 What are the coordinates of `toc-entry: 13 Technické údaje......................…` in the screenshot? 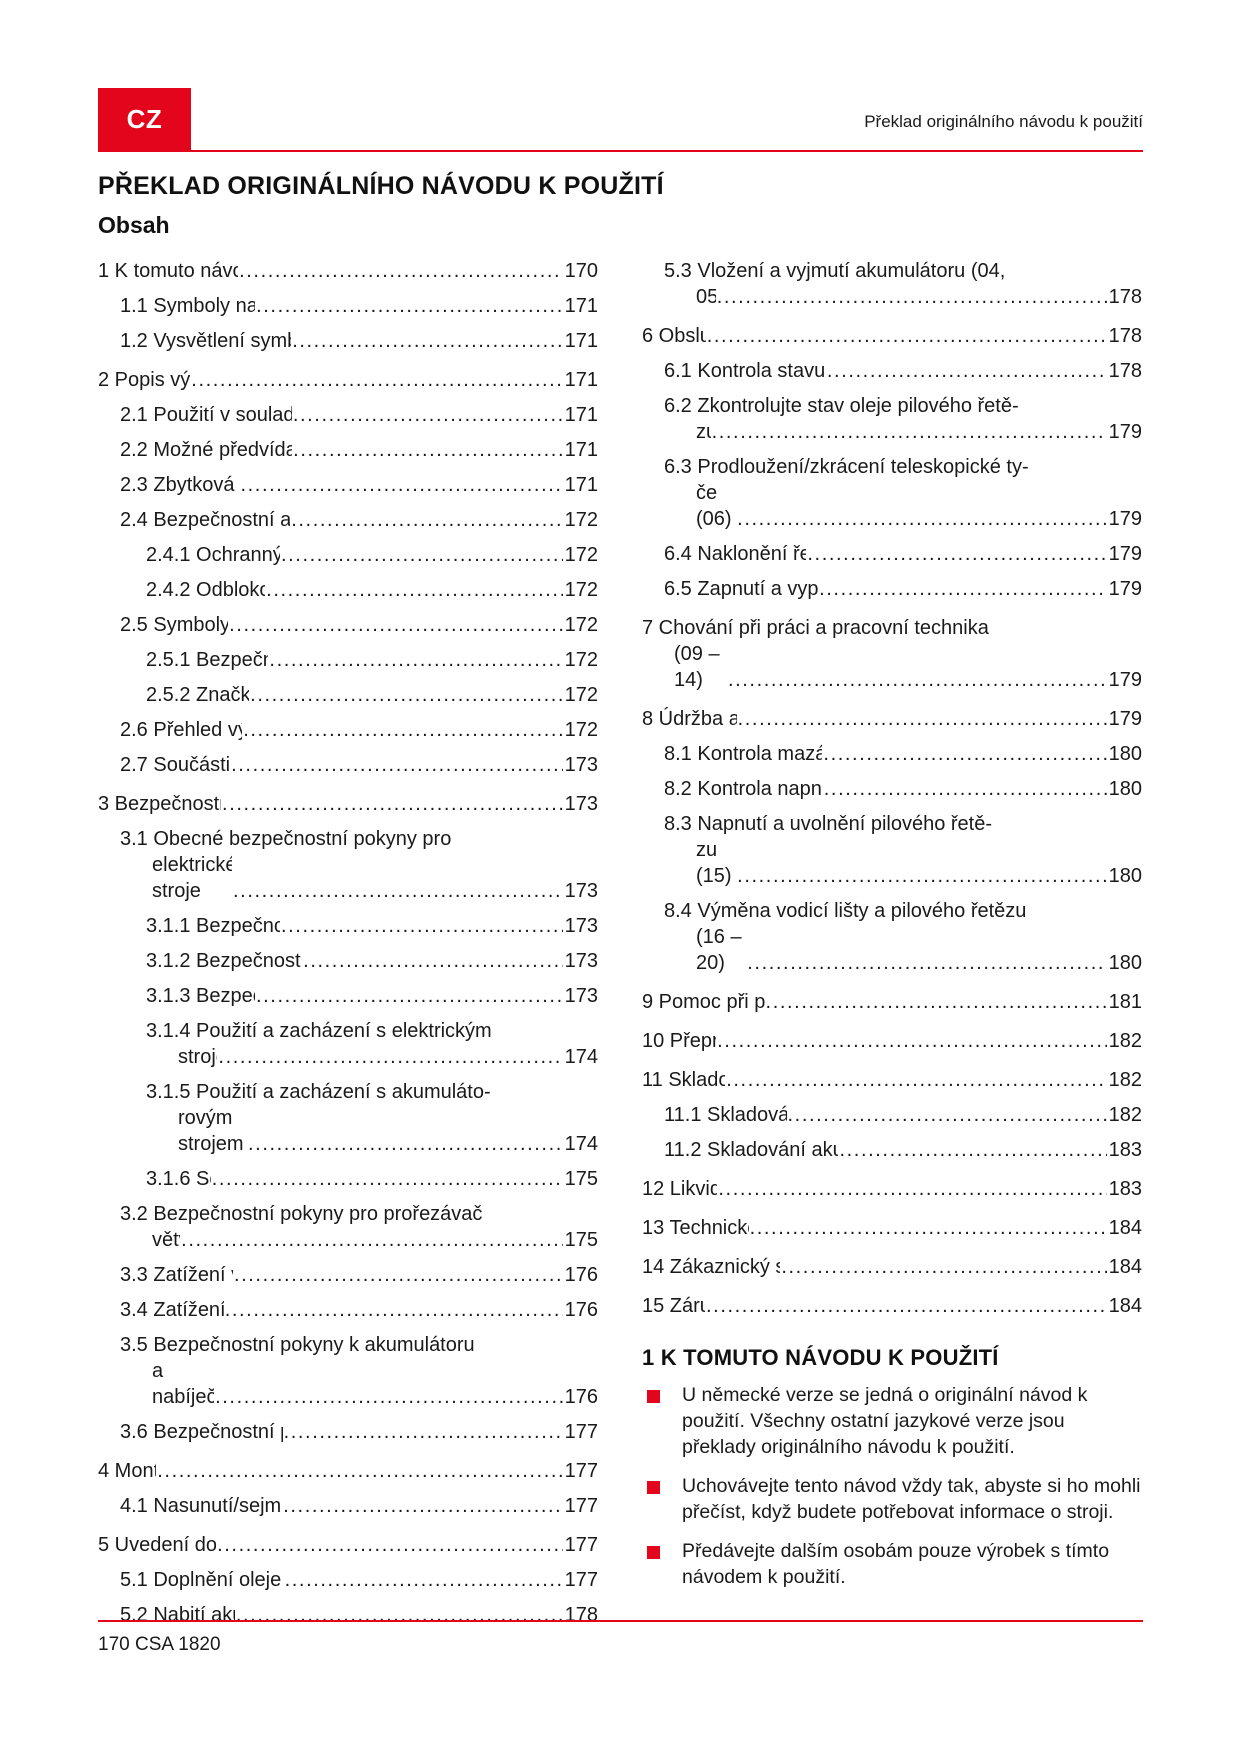 It's located at (892, 1228).